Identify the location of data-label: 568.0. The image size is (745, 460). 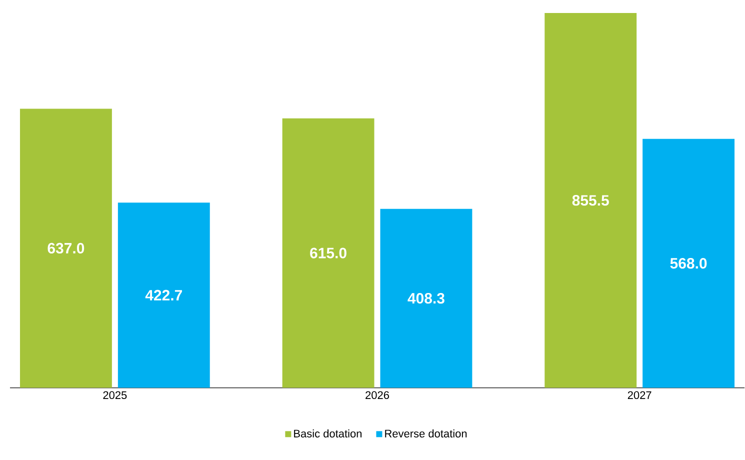
(688, 263).